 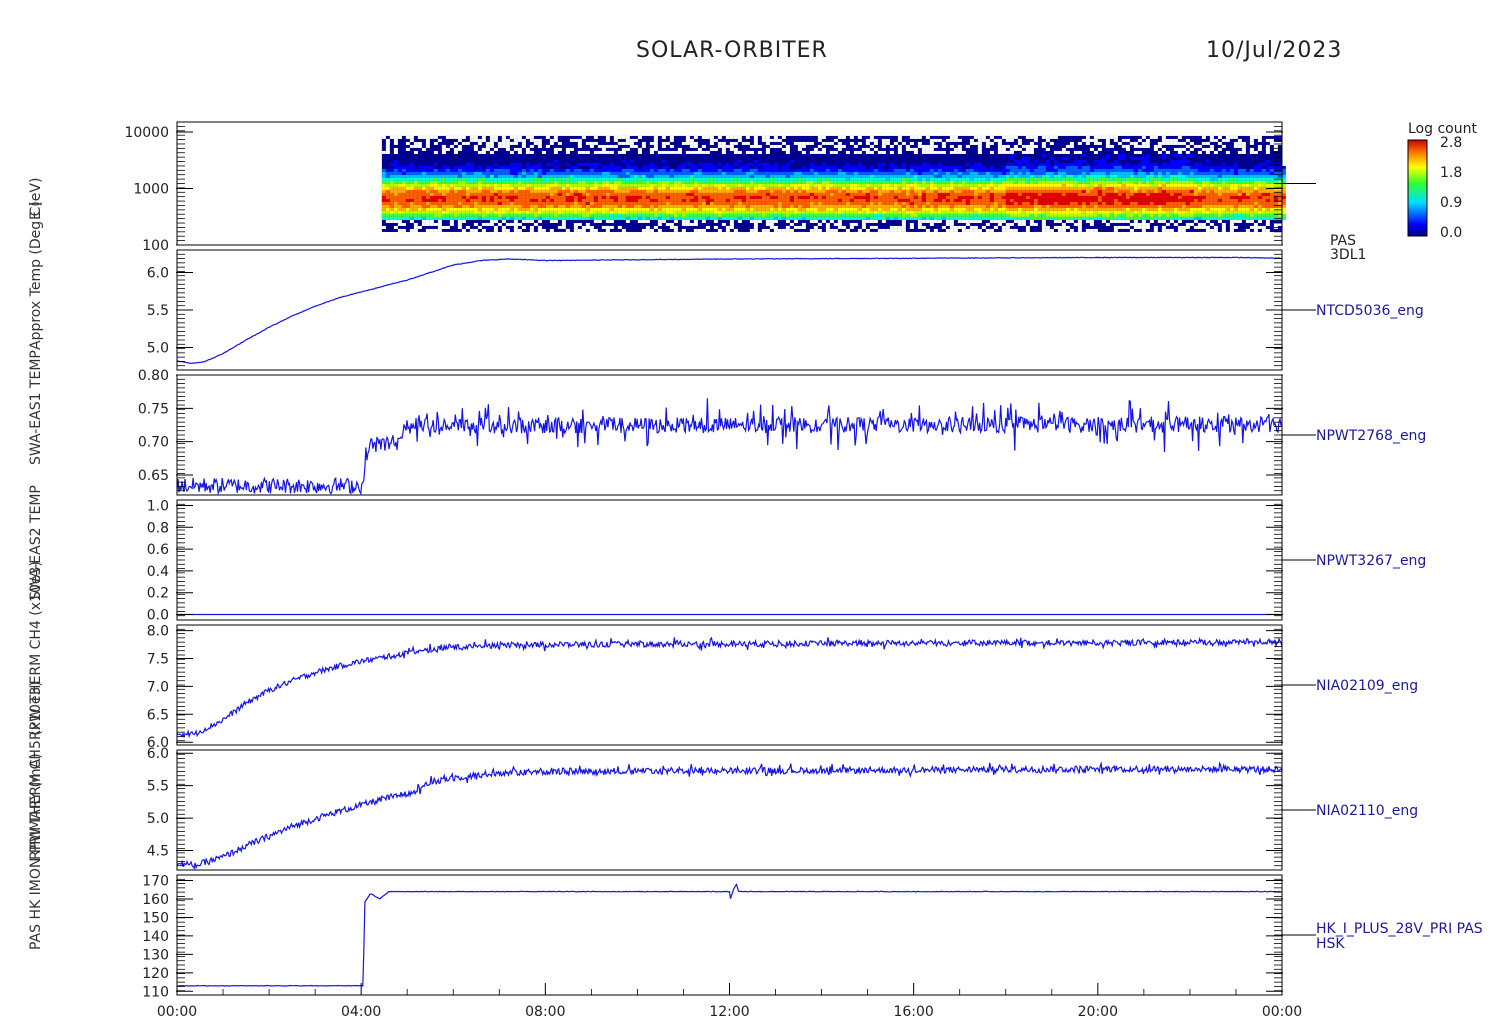 What do you see at coordinates (158, 349) in the screenshot?
I see `ytick-label-ntcd5036: 5.0` at bounding box center [158, 349].